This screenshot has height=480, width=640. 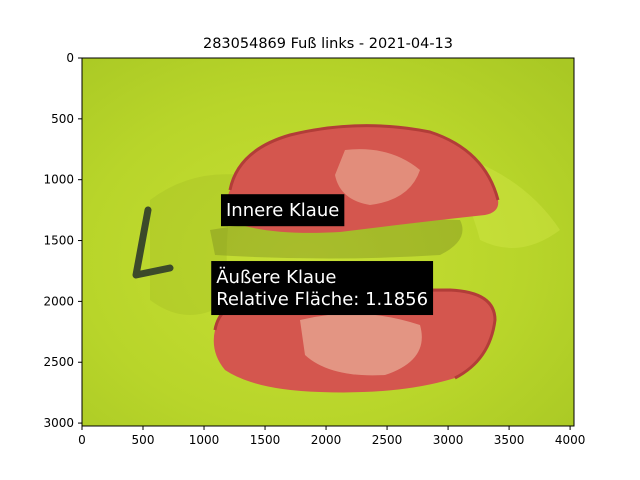 I want to click on annotation-text: Relative Fläche: 1.1856, so click(x=322, y=299).